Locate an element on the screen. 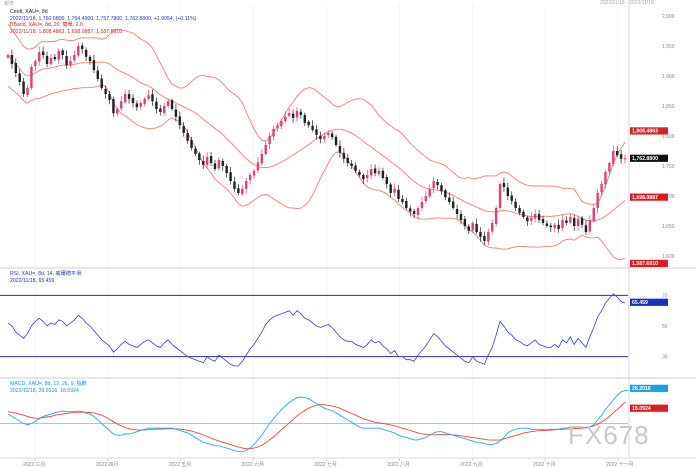 The image size is (696, 468). price-axis-tick: 1,600 is located at coordinates (668, 257).